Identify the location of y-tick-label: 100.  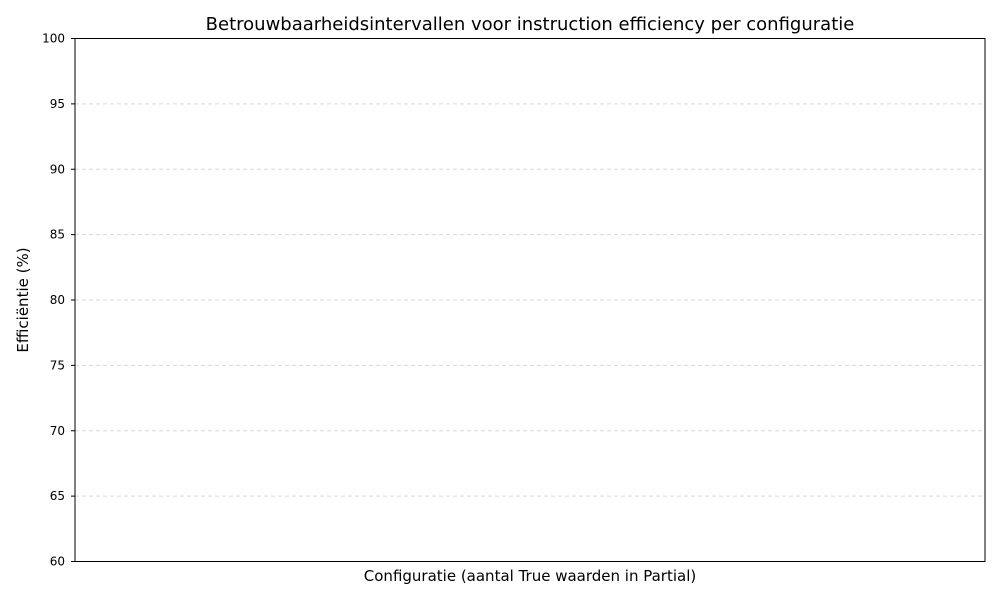
(53, 39).